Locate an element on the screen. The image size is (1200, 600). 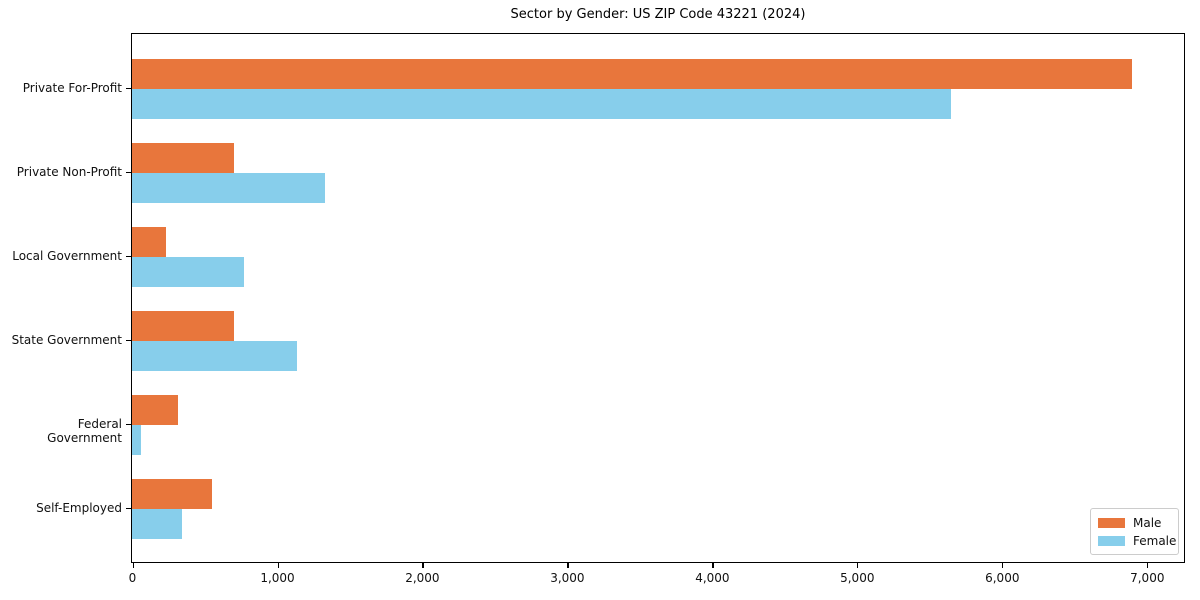
x-tick-label: 3,000 is located at coordinates (567, 578).